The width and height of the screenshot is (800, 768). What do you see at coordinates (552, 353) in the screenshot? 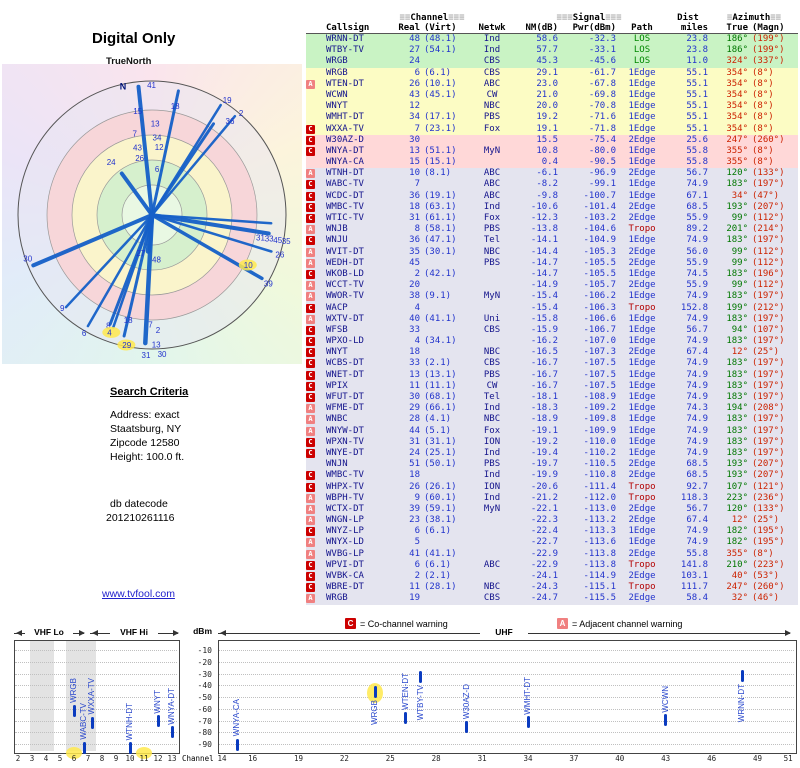
I see `table-row: C WNYT 18 NBC -16.5 -107.3 2Edge 67.4 12° (25°)` at bounding box center [552, 353].